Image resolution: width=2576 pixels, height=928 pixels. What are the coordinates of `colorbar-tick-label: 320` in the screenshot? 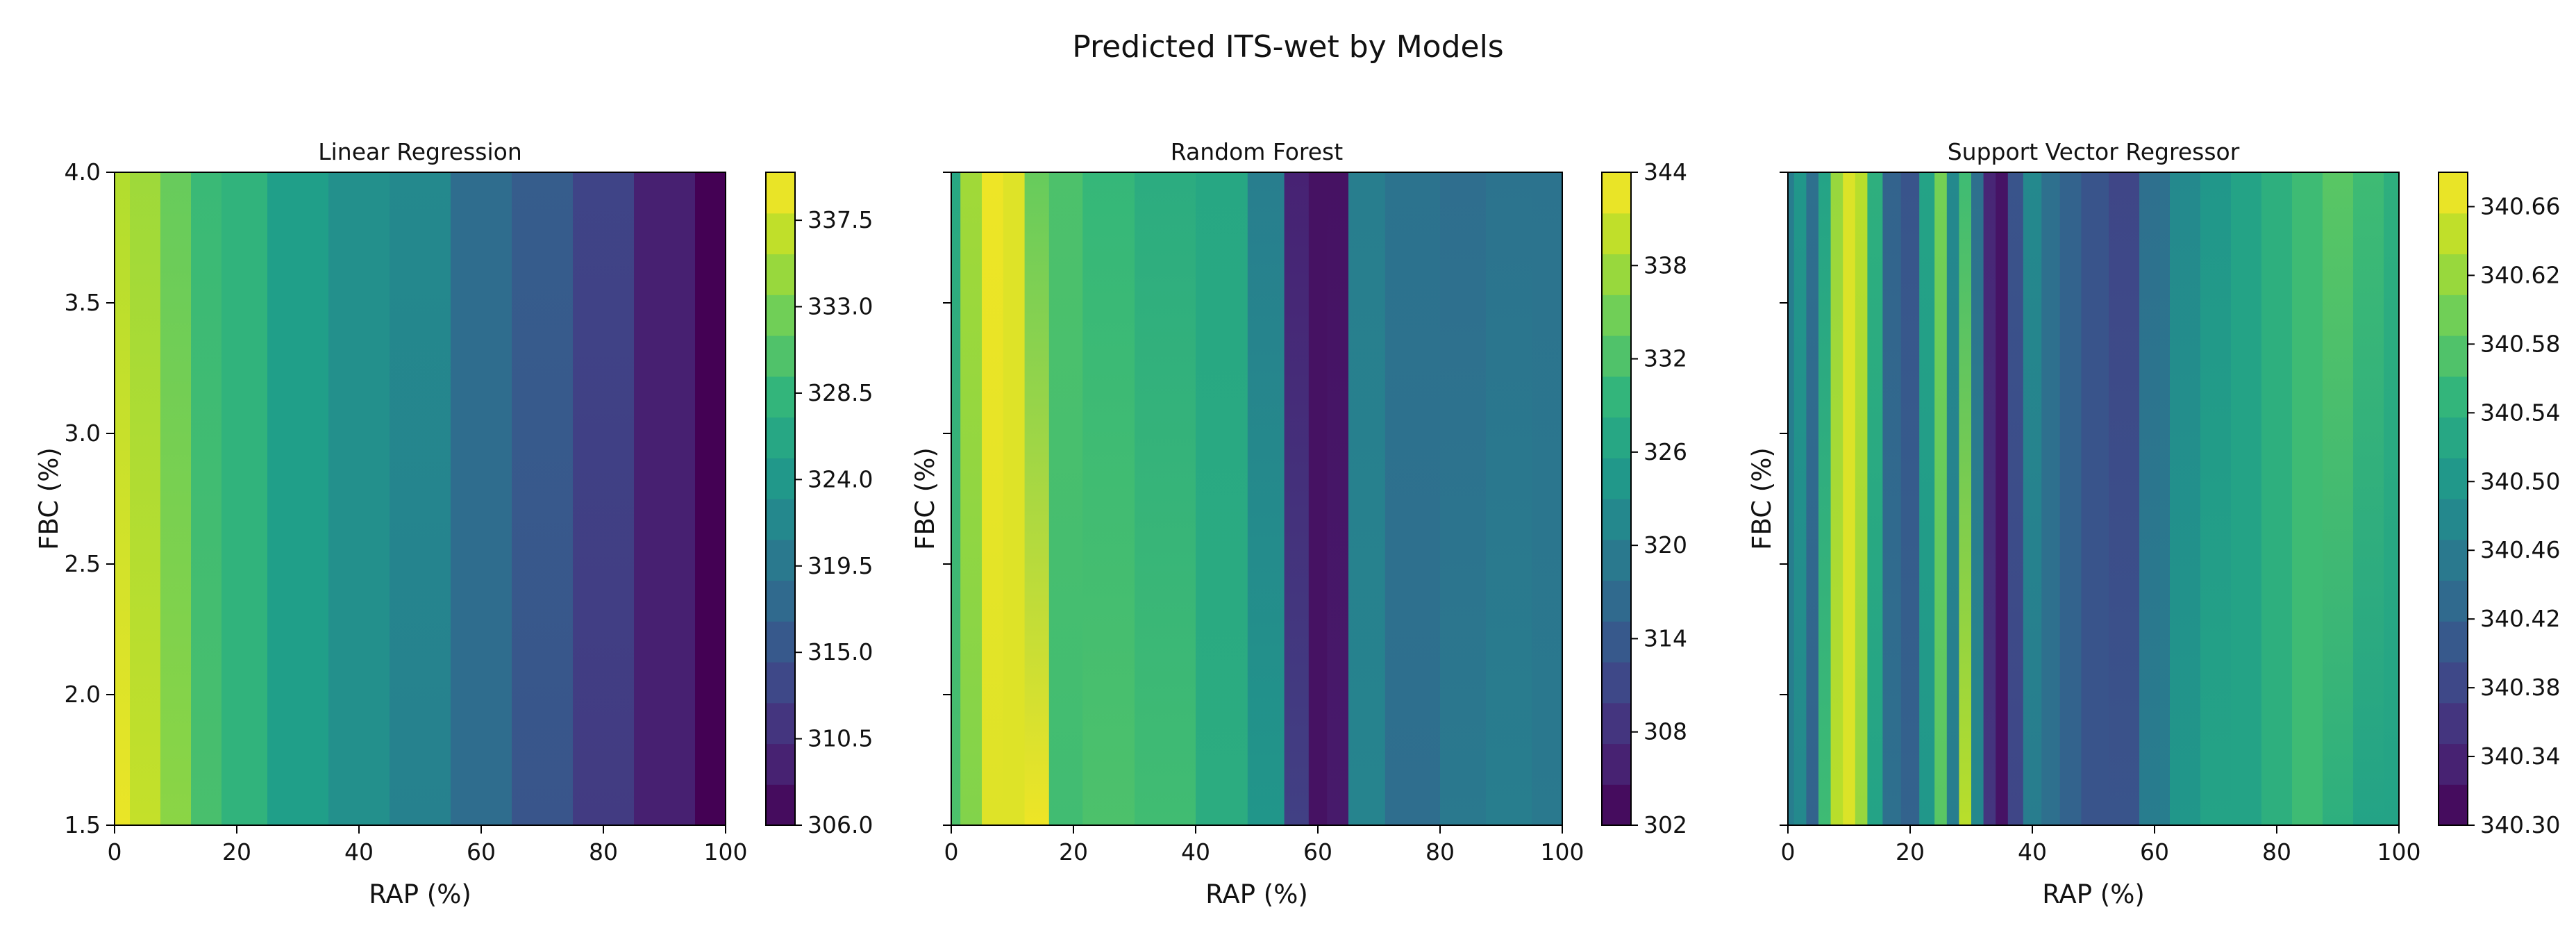 It's located at (1665, 544).